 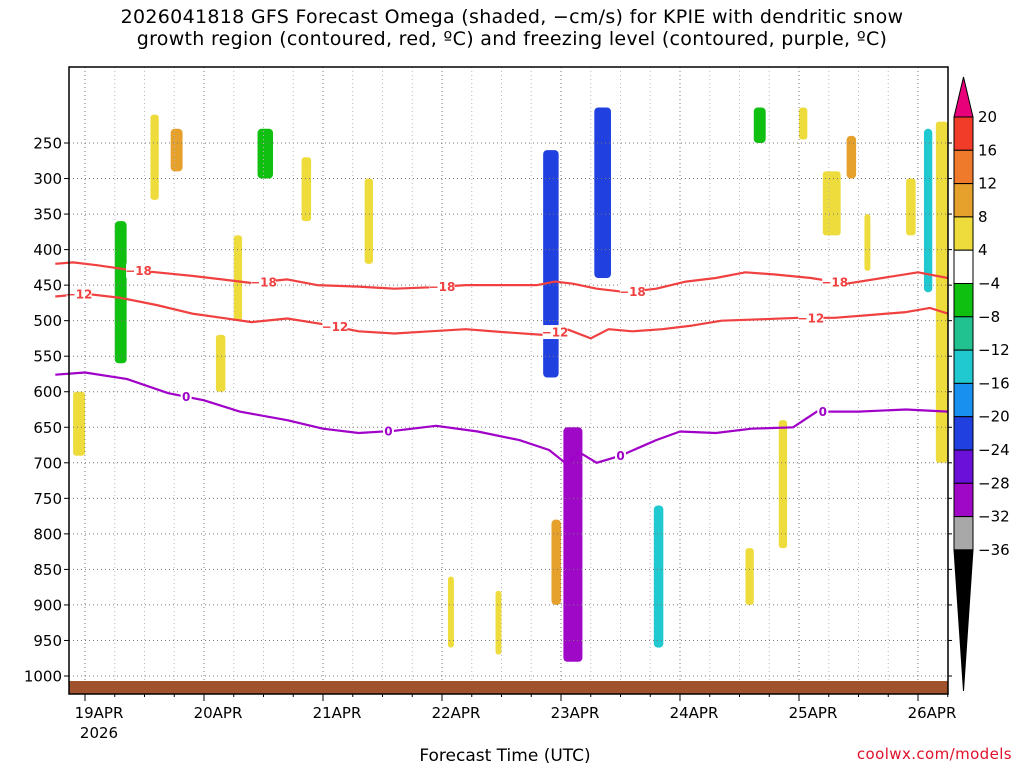 What do you see at coordinates (932, 713) in the screenshot?
I see `x-tick-label: 26APR` at bounding box center [932, 713].